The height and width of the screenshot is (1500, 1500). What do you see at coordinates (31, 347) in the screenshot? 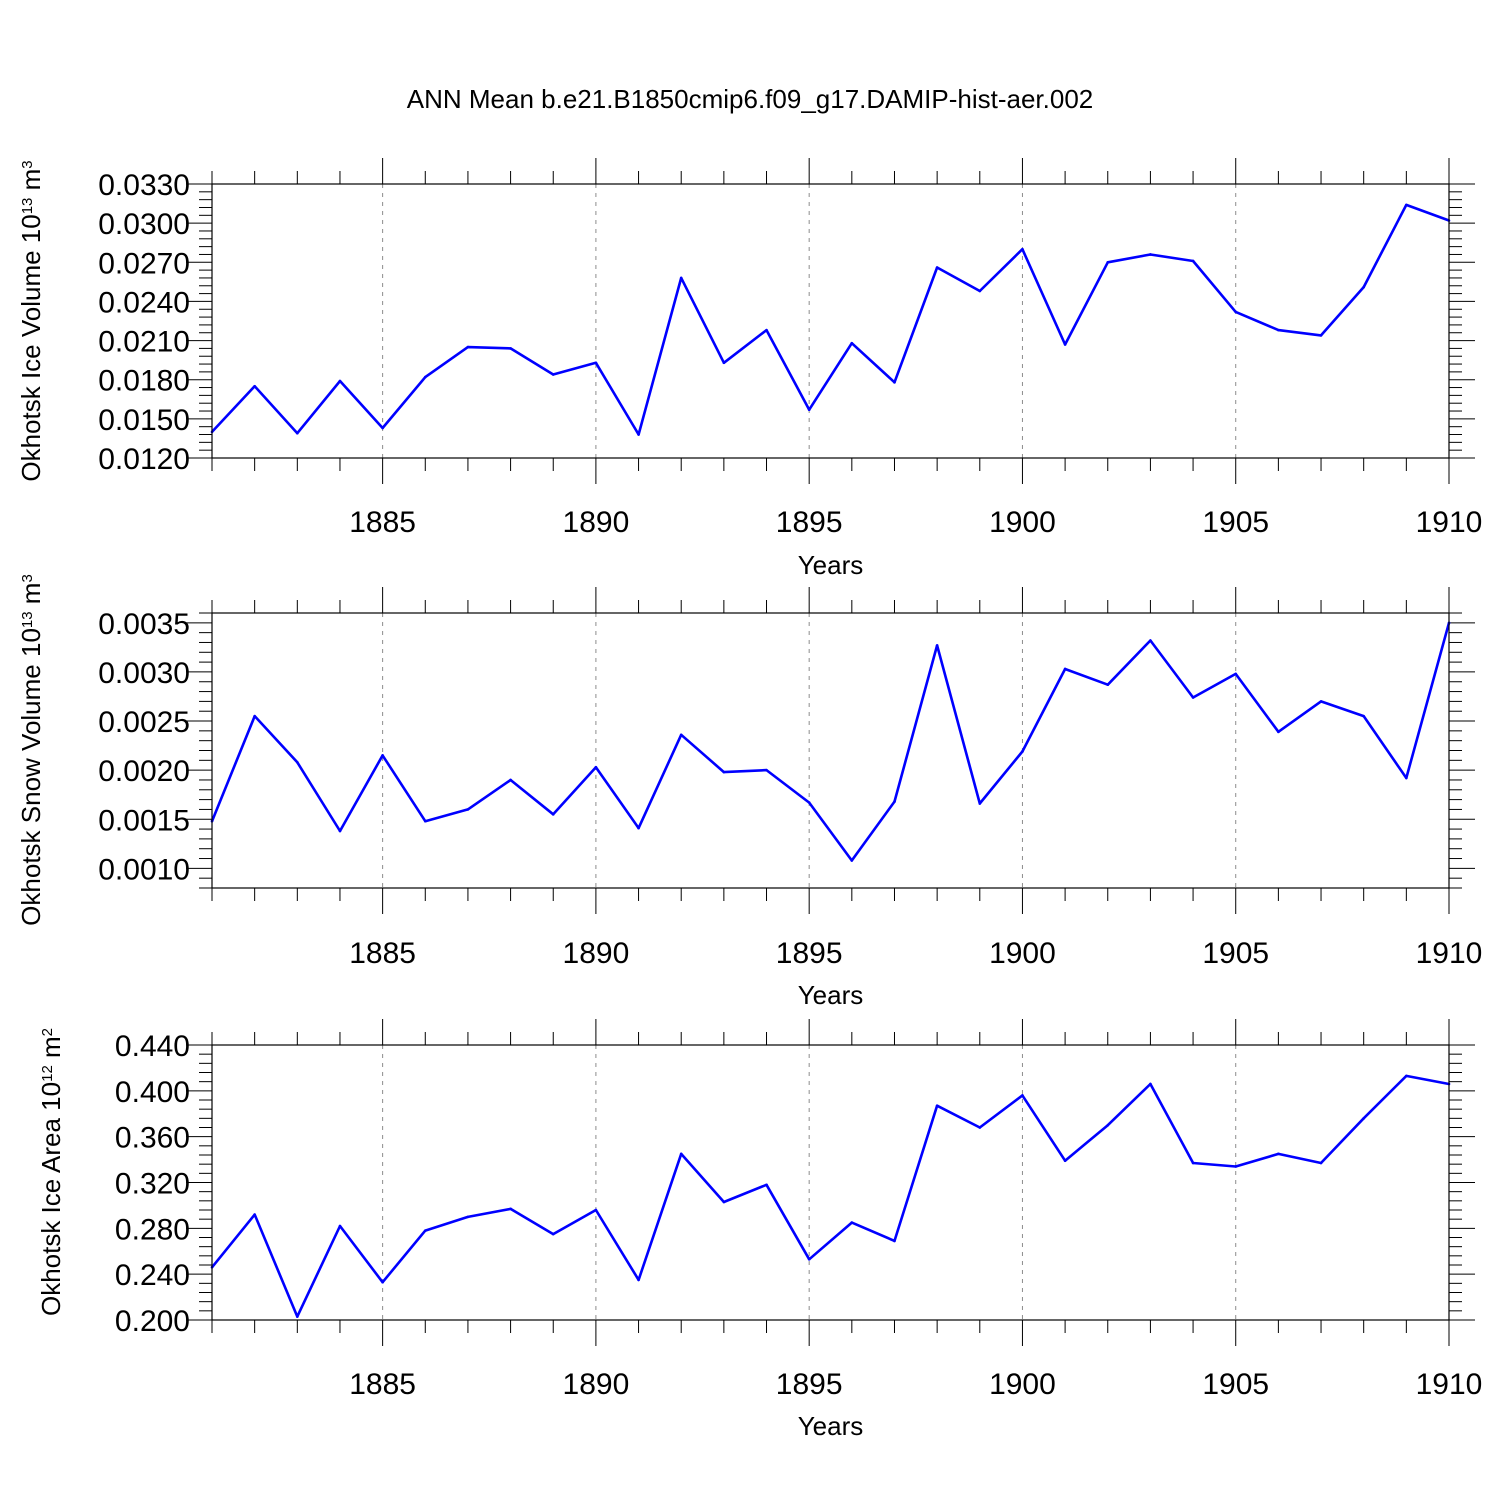
I see `y-axis-label-part: Okhotsk Ice Volume 10` at bounding box center [31, 347].